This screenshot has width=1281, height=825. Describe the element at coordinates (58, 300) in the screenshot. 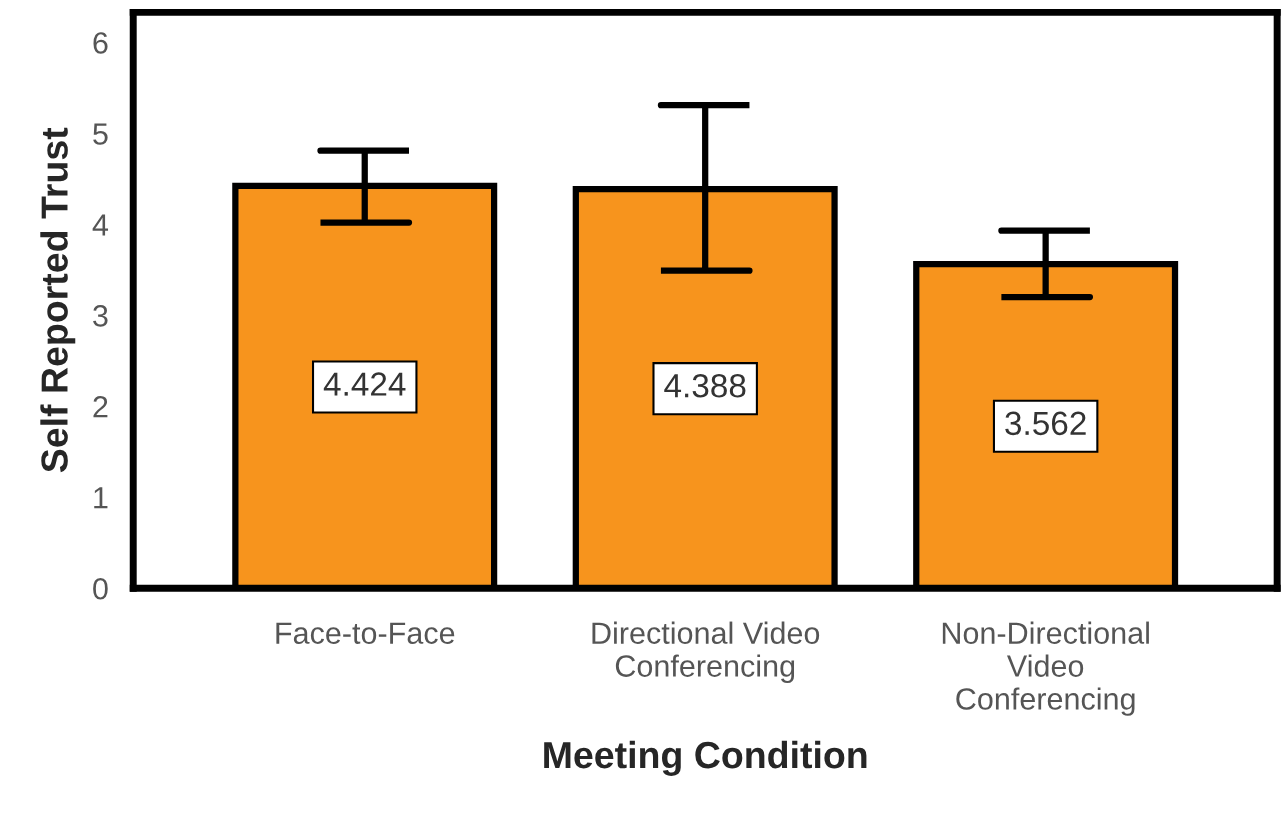

I see `y-axis-title: Self Reported Trust` at that location.